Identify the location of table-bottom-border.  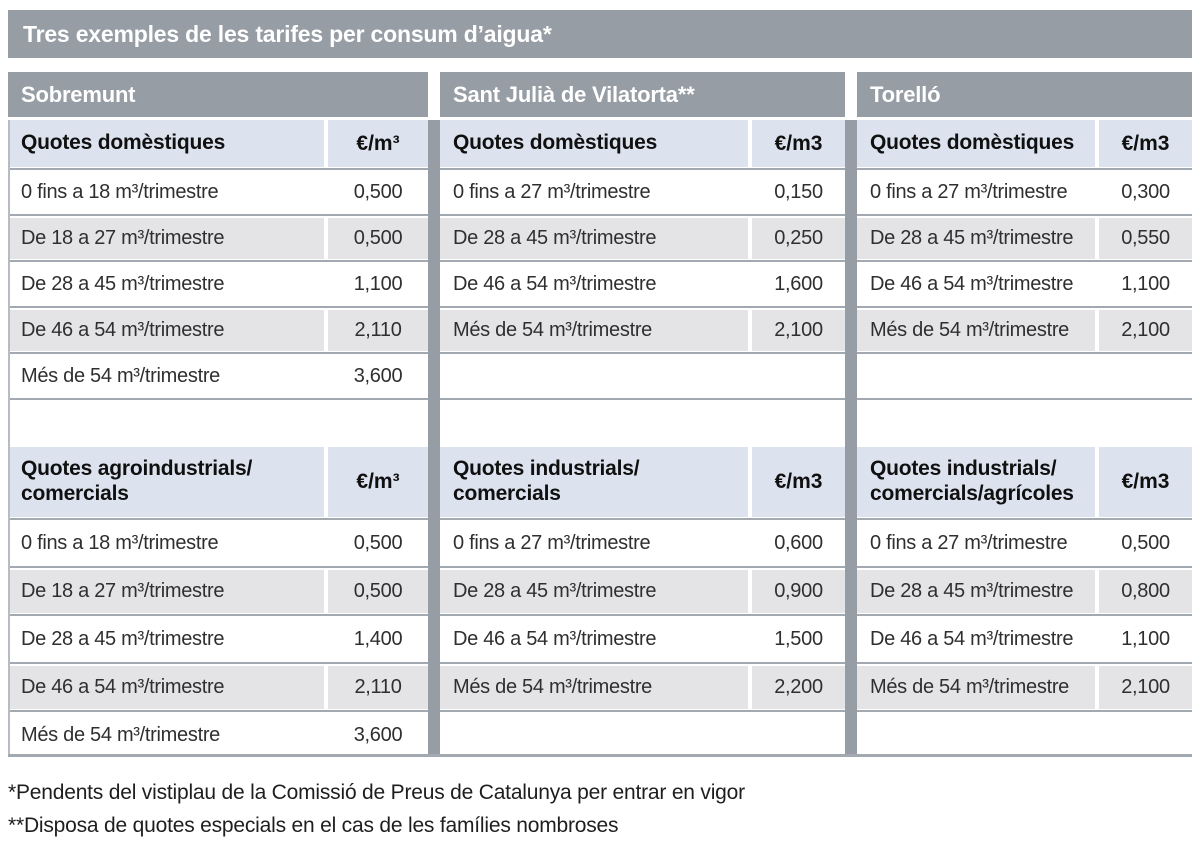
(600, 755).